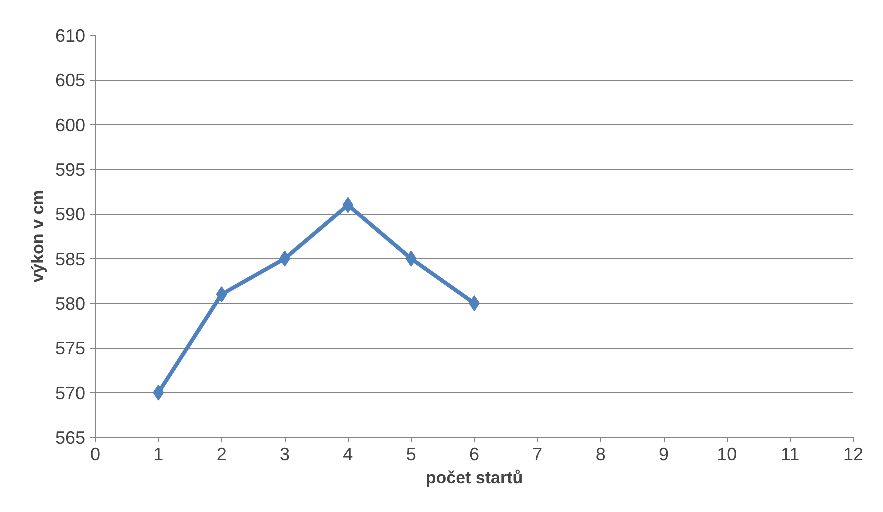  I want to click on y-tick-label: 565, so click(70, 438).